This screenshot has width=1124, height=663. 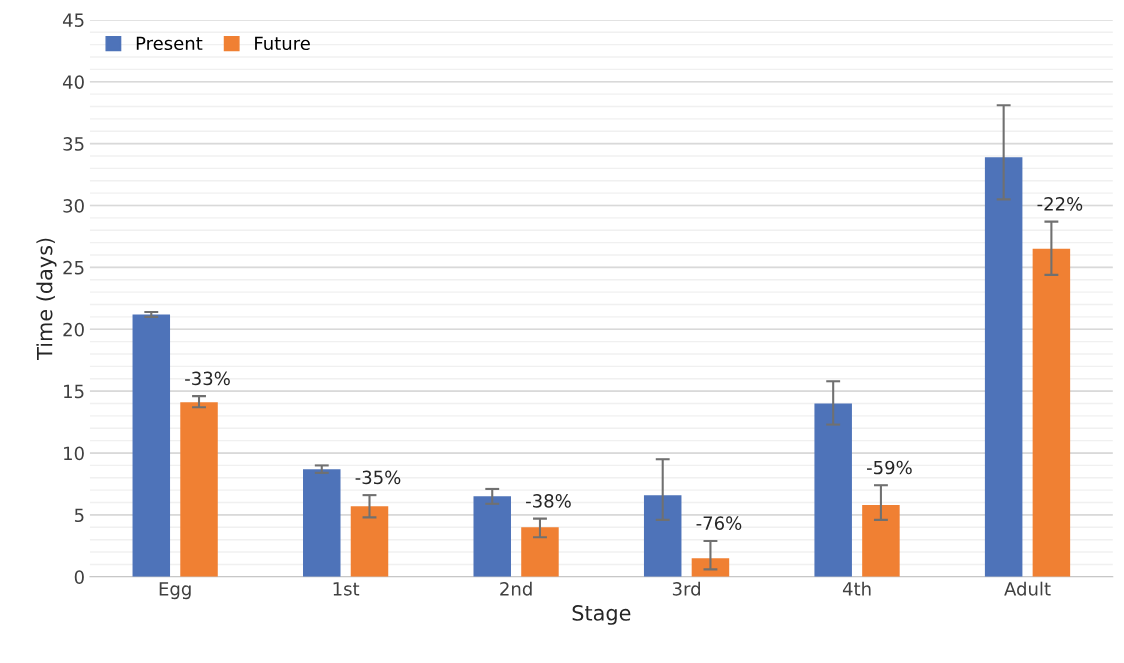 What do you see at coordinates (46, 299) in the screenshot?
I see `y-axis-title: Time (days)` at bounding box center [46, 299].